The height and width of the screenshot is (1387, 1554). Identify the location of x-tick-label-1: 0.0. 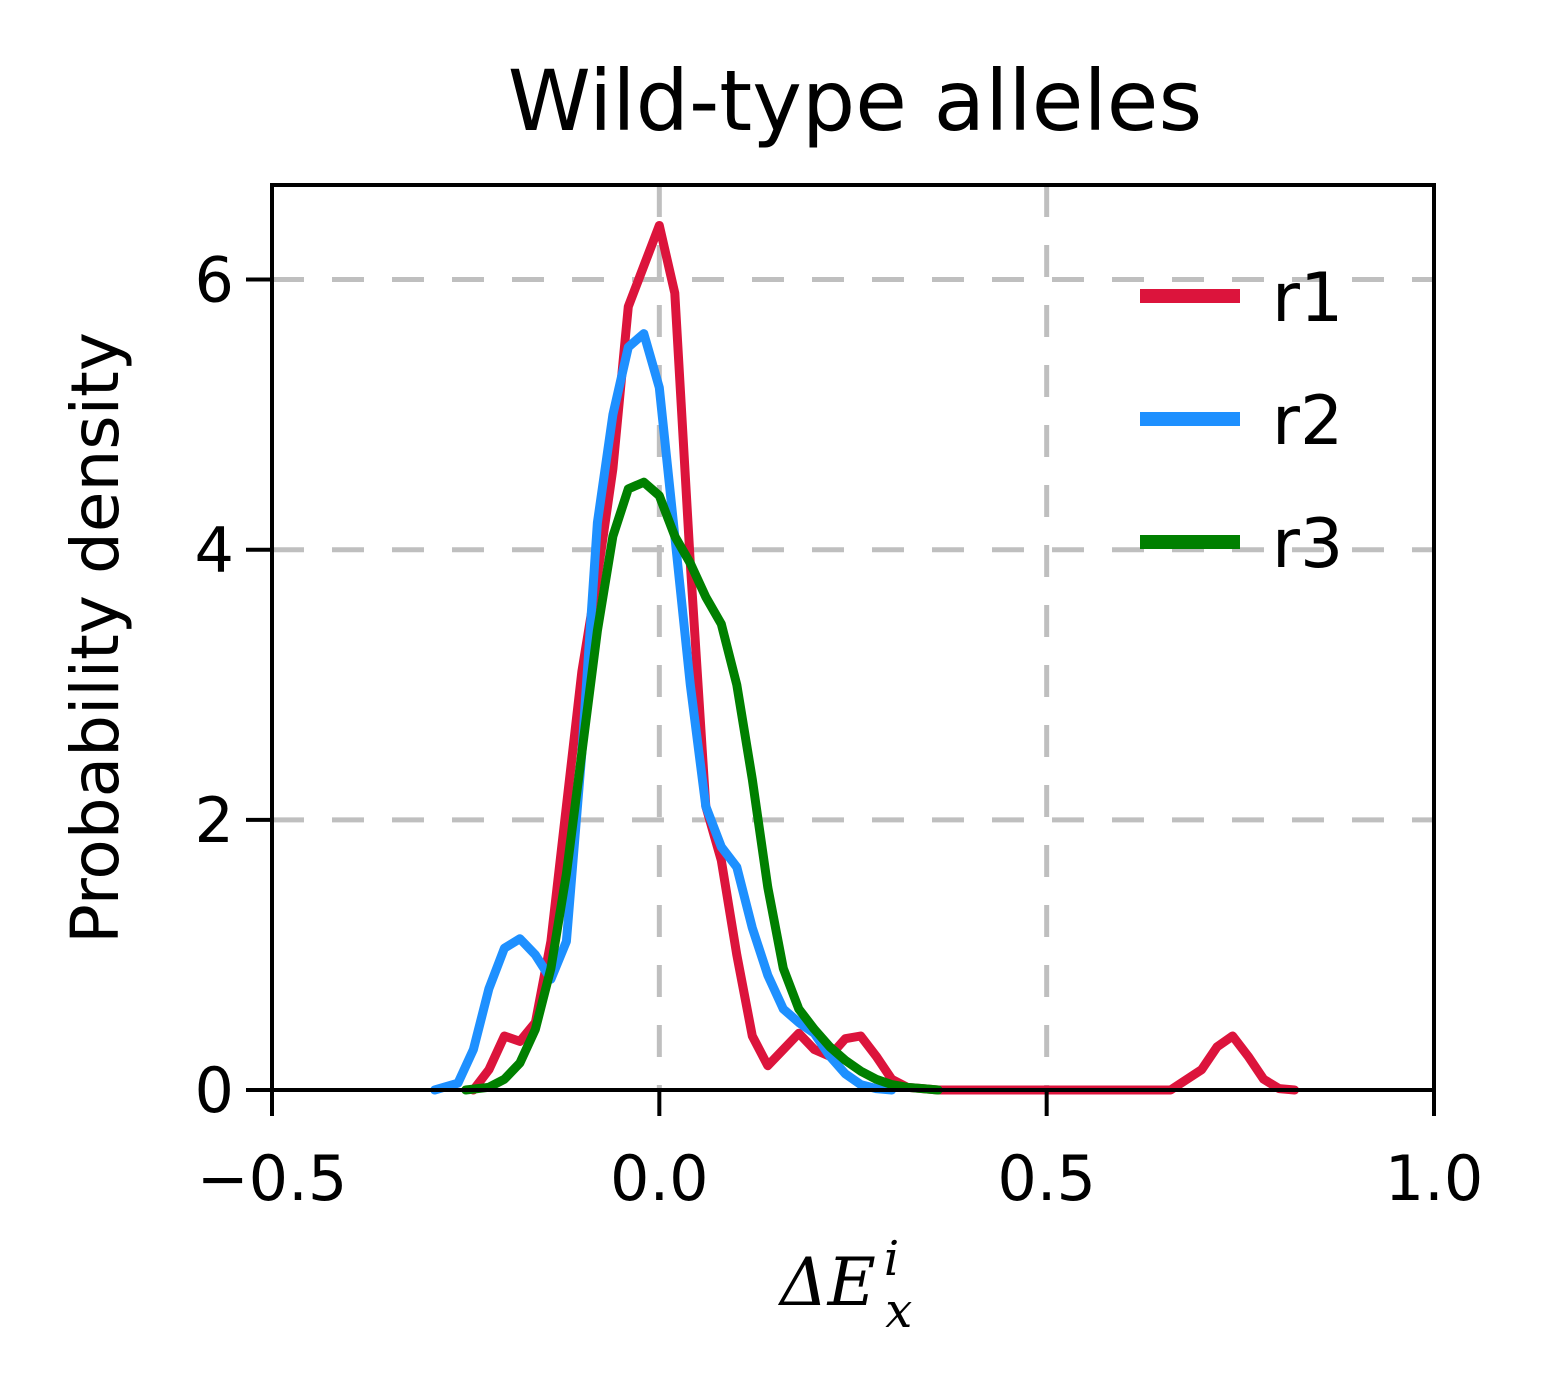
(659, 1178).